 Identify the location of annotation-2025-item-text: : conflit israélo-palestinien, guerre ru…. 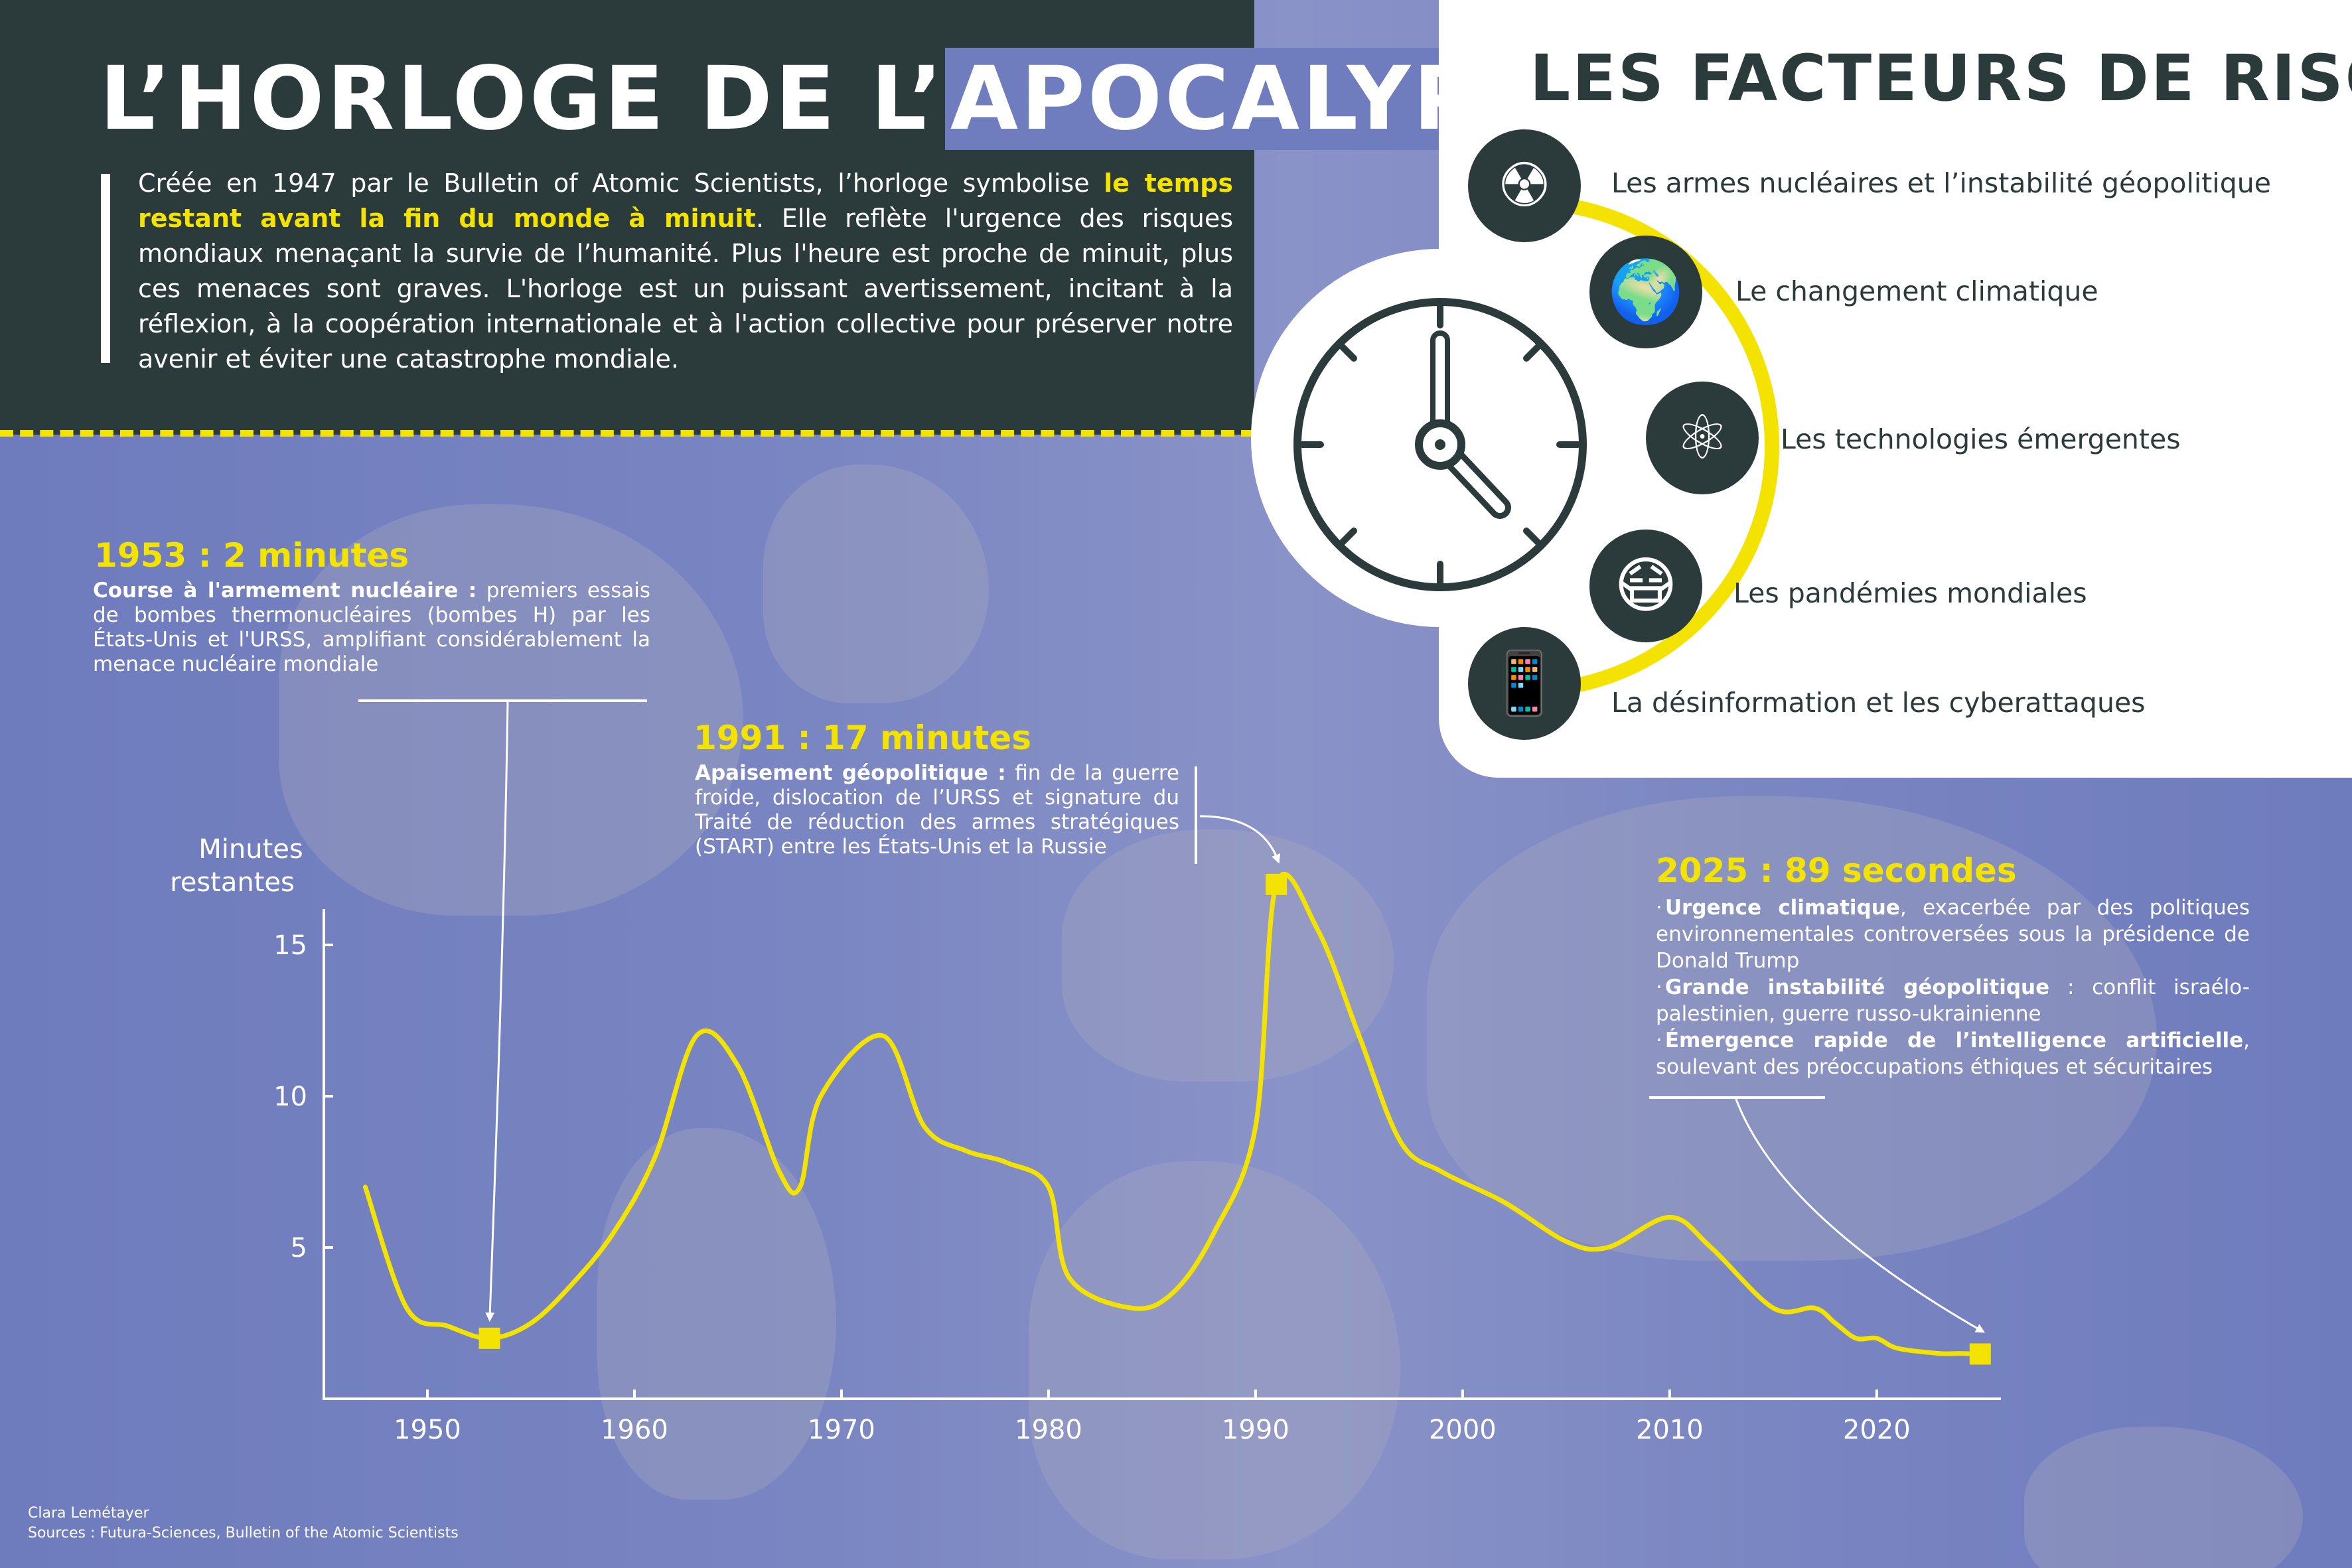
(1953, 1000).